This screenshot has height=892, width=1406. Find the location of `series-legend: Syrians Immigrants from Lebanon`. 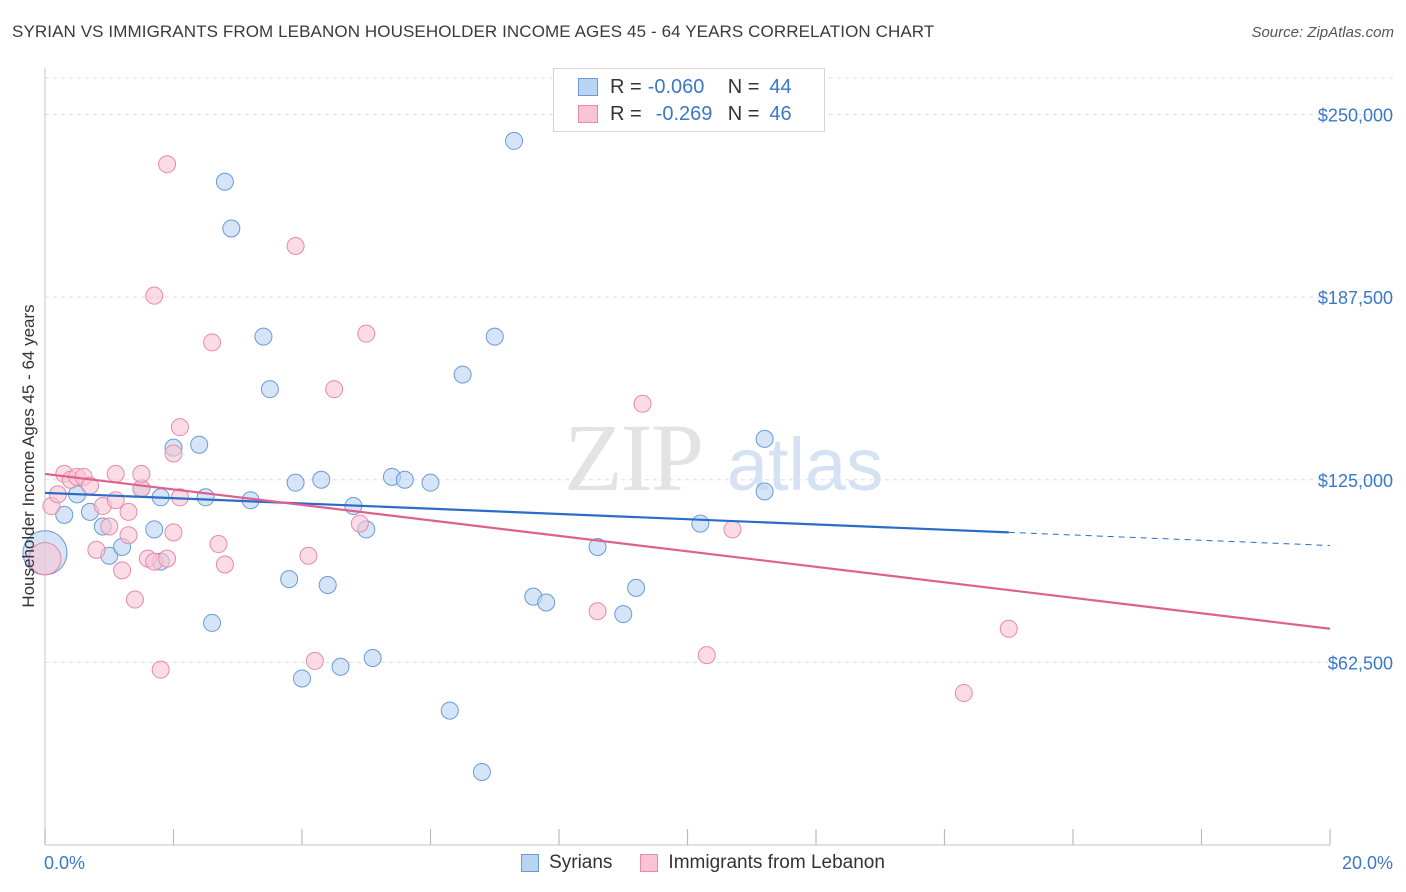

series-legend: Syrians Immigrants from Lebanon is located at coordinates (703, 863).